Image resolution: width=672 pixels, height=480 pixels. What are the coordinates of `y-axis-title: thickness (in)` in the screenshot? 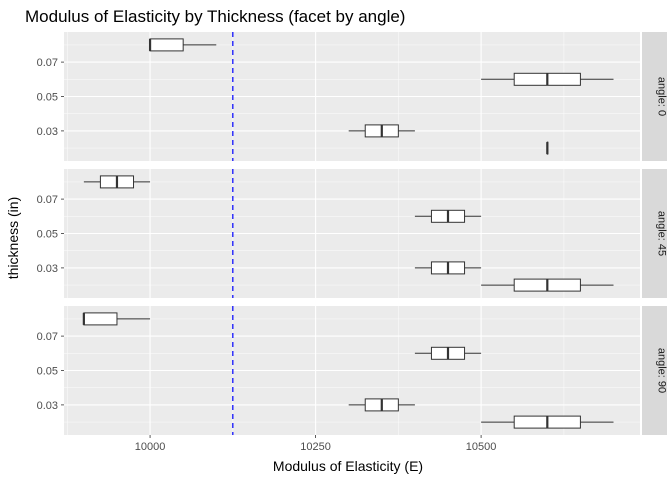 It's located at (13, 238).